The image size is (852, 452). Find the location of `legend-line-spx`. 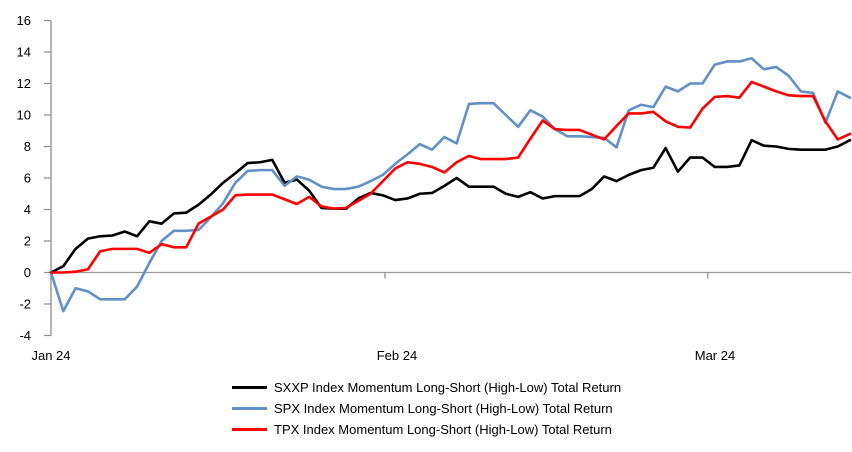

legend-line-spx is located at coordinates (249, 408).